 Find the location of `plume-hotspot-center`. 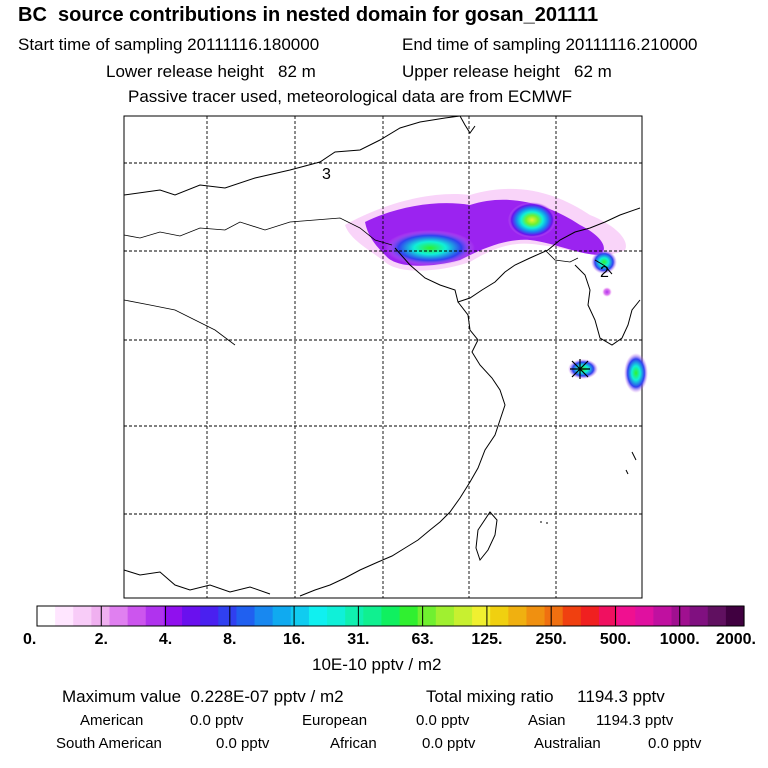

plume-hotspot-center is located at coordinates (532, 220).